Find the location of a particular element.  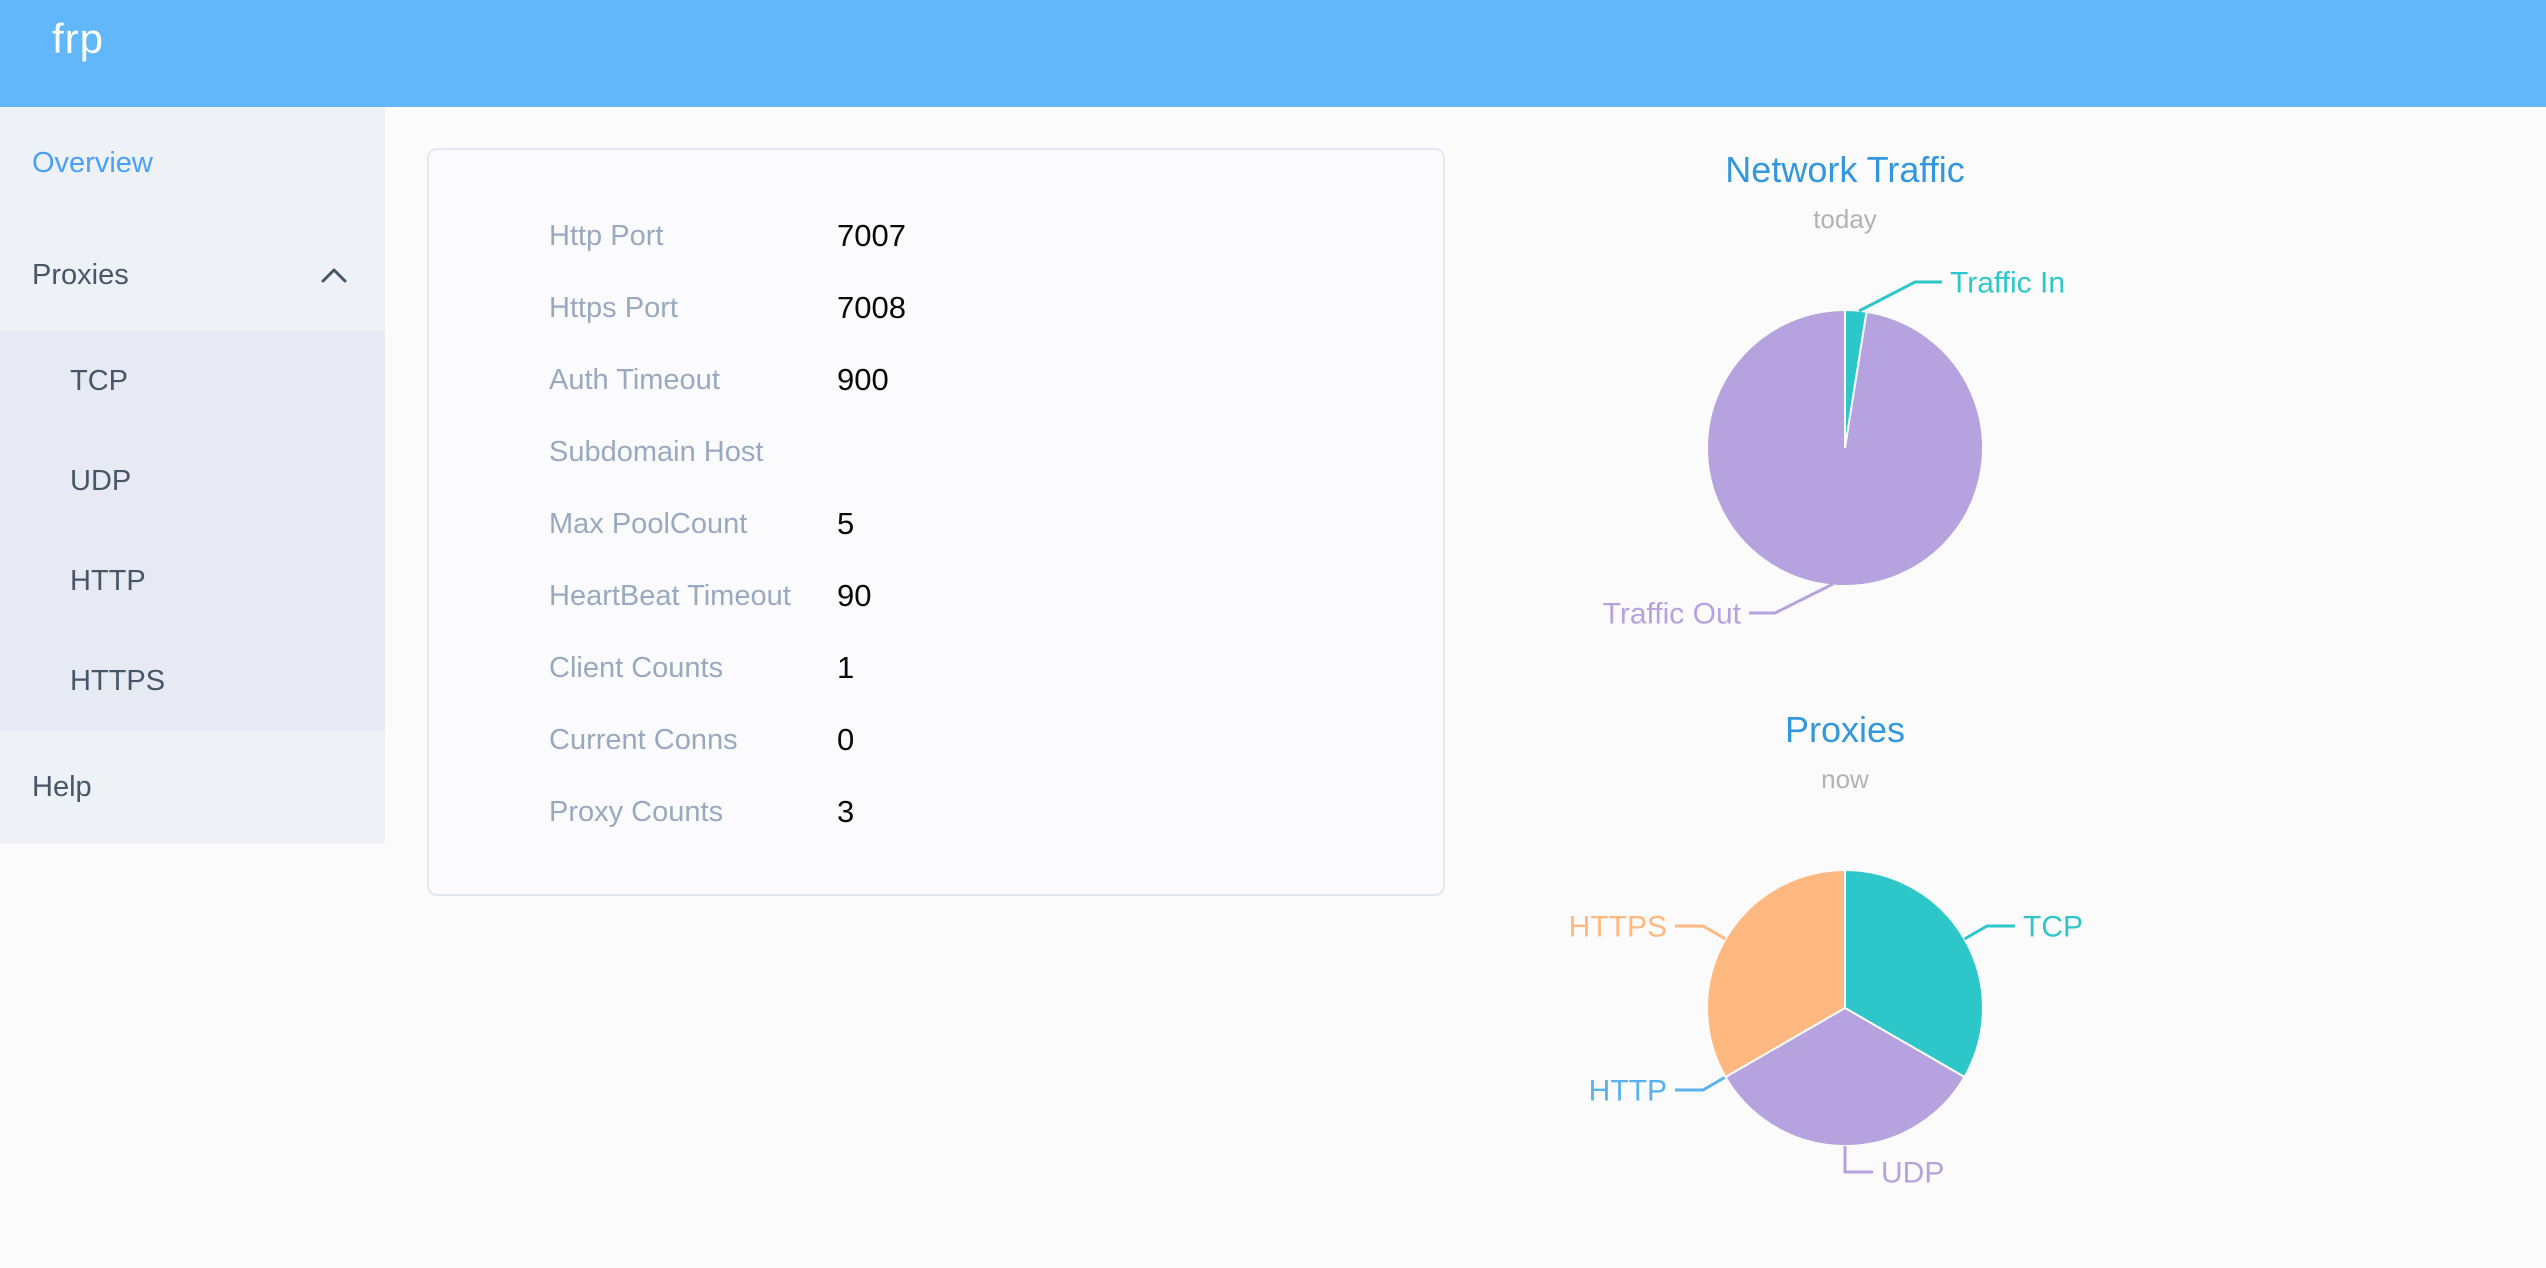

config-label: Client Counts is located at coordinates (636, 667).